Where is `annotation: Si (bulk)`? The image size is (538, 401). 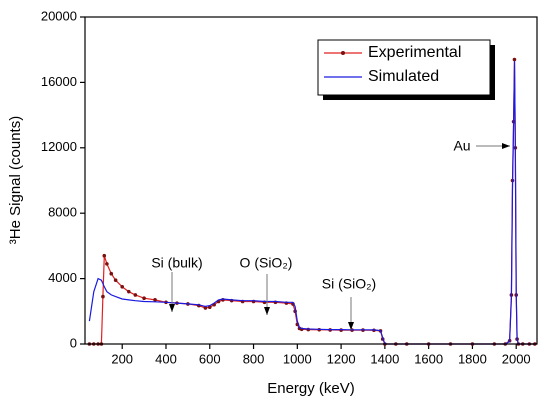 annotation: Si (bulk) is located at coordinates (176, 263).